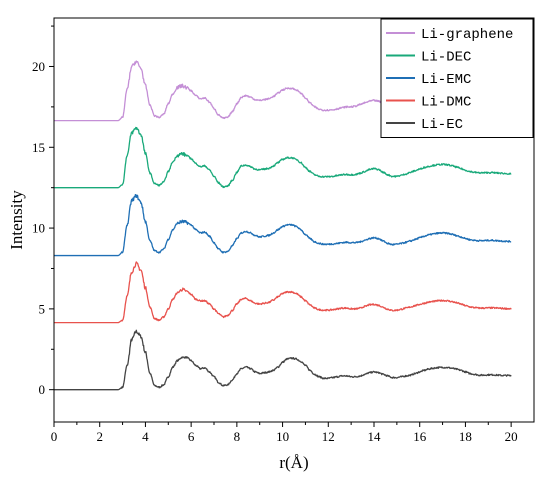 This screenshot has width=550, height=486. What do you see at coordinates (38, 147) in the screenshot?
I see `y-tick-label: 15` at bounding box center [38, 147].